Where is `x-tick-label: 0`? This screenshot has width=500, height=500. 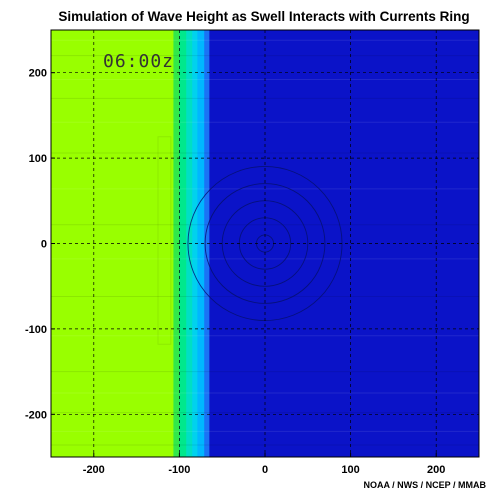
x-tick-label: 0 is located at coordinates (265, 470).